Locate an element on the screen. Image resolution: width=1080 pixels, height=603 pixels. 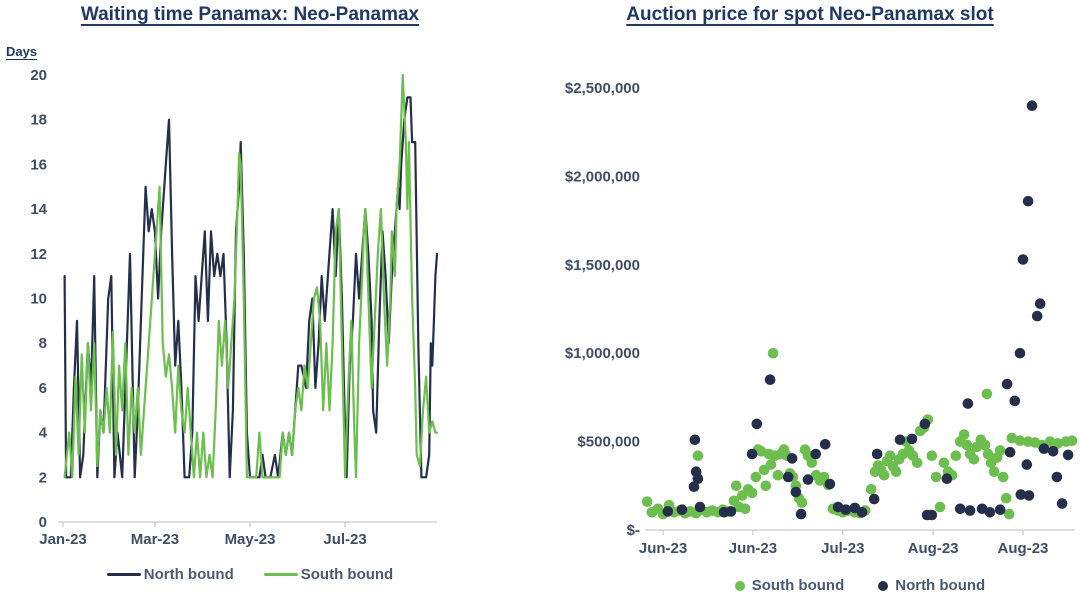
y-axis-tick-label: $1,000,000 is located at coordinates (602, 353).